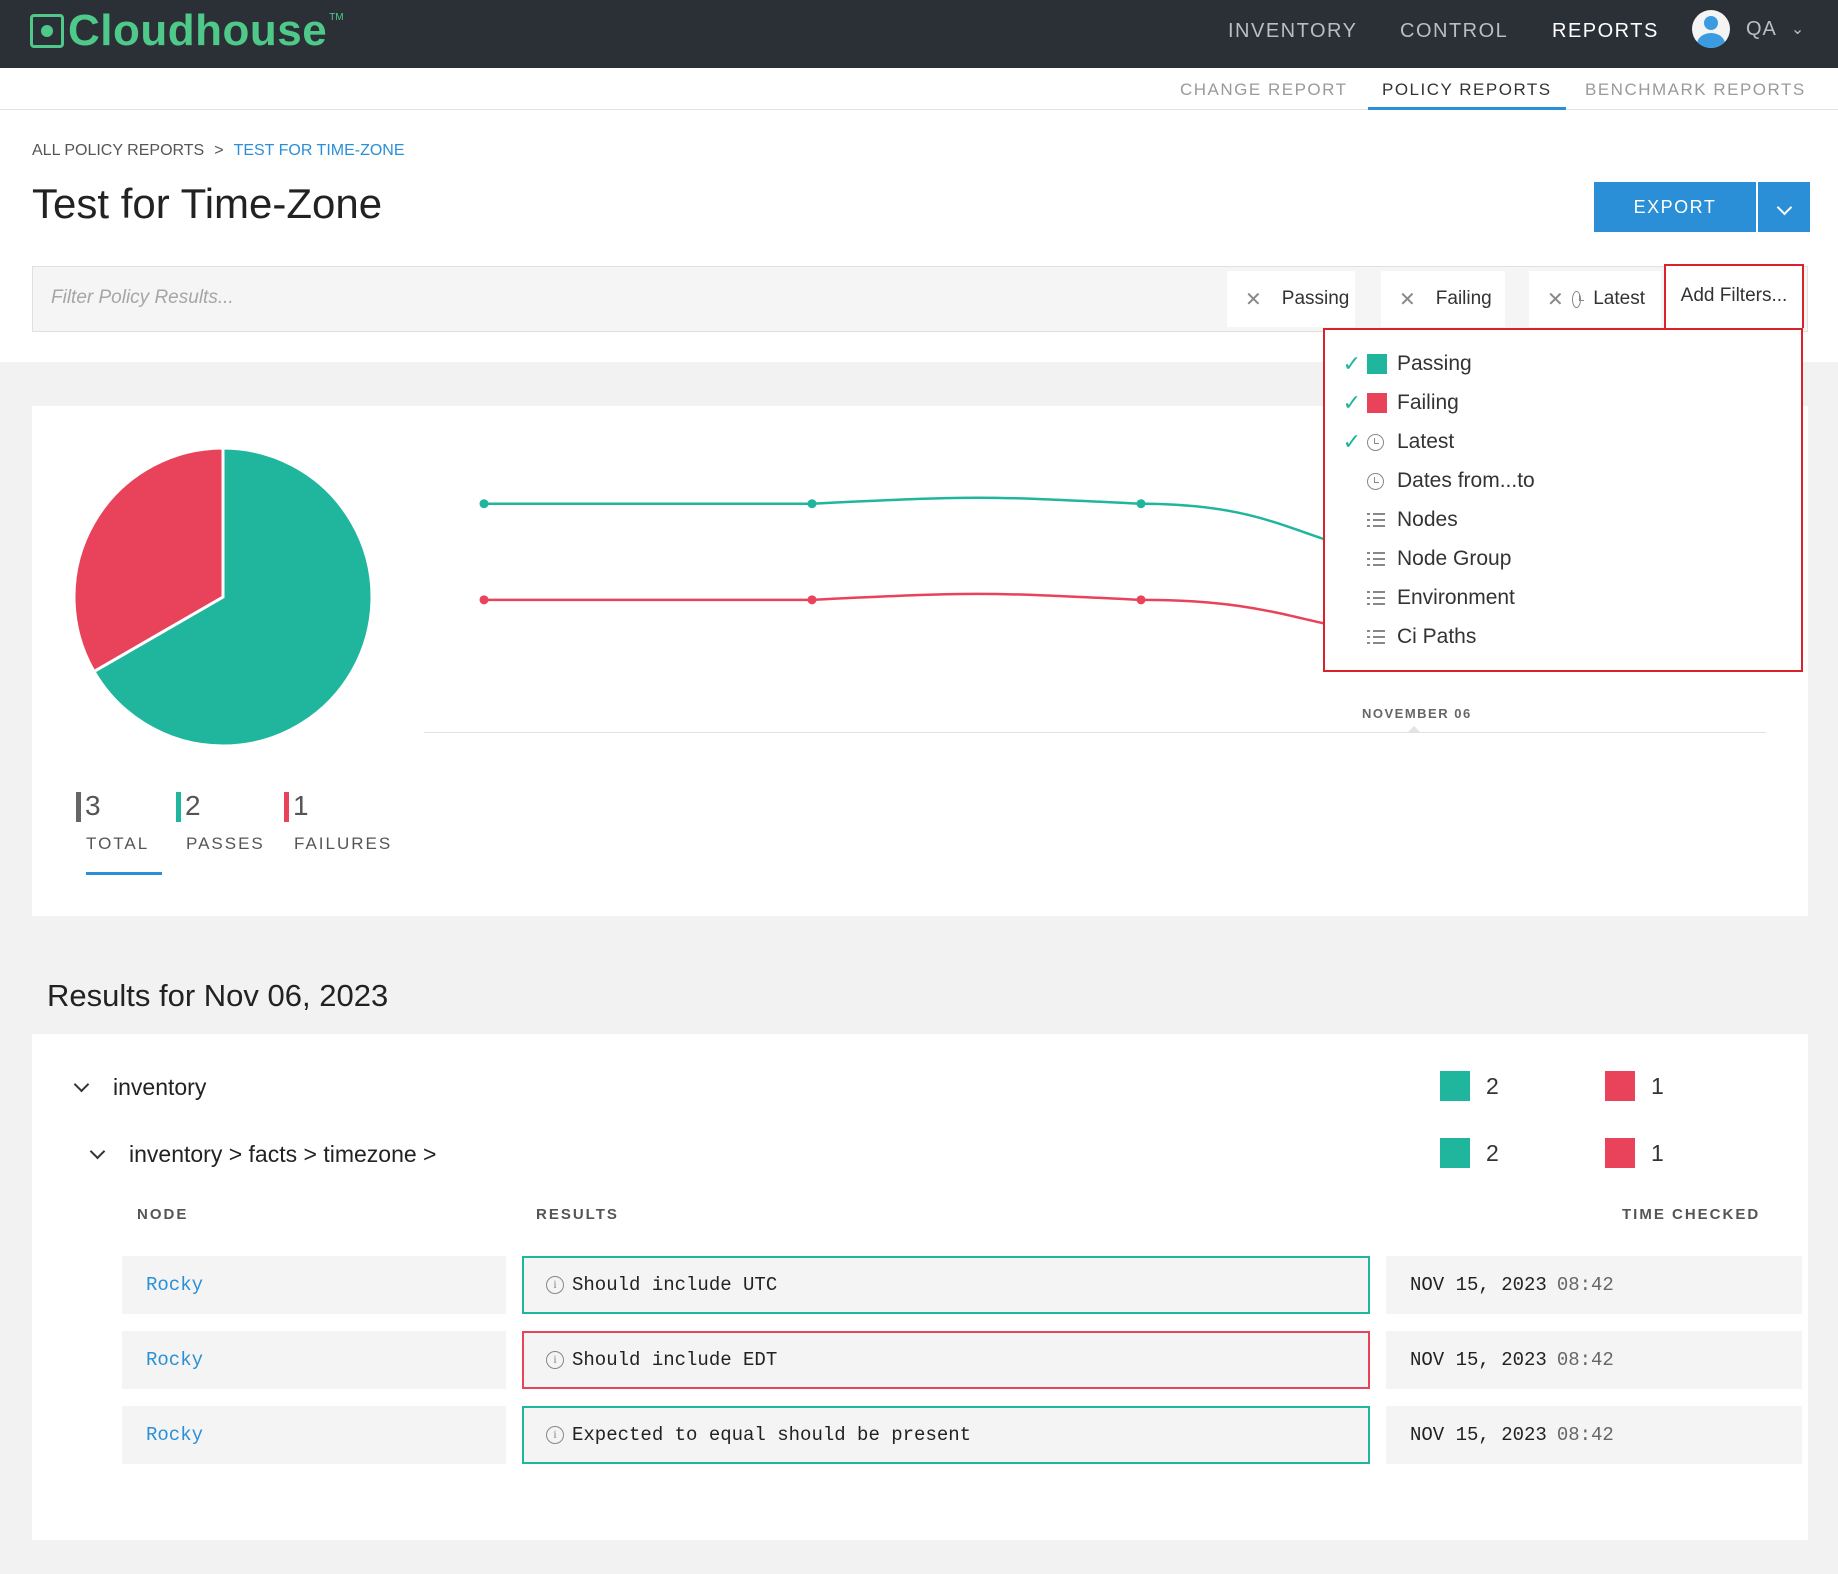 This screenshot has width=1838, height=1574. What do you see at coordinates (339, 807) in the screenshot?
I see `stat-failures-value: 1` at bounding box center [339, 807].